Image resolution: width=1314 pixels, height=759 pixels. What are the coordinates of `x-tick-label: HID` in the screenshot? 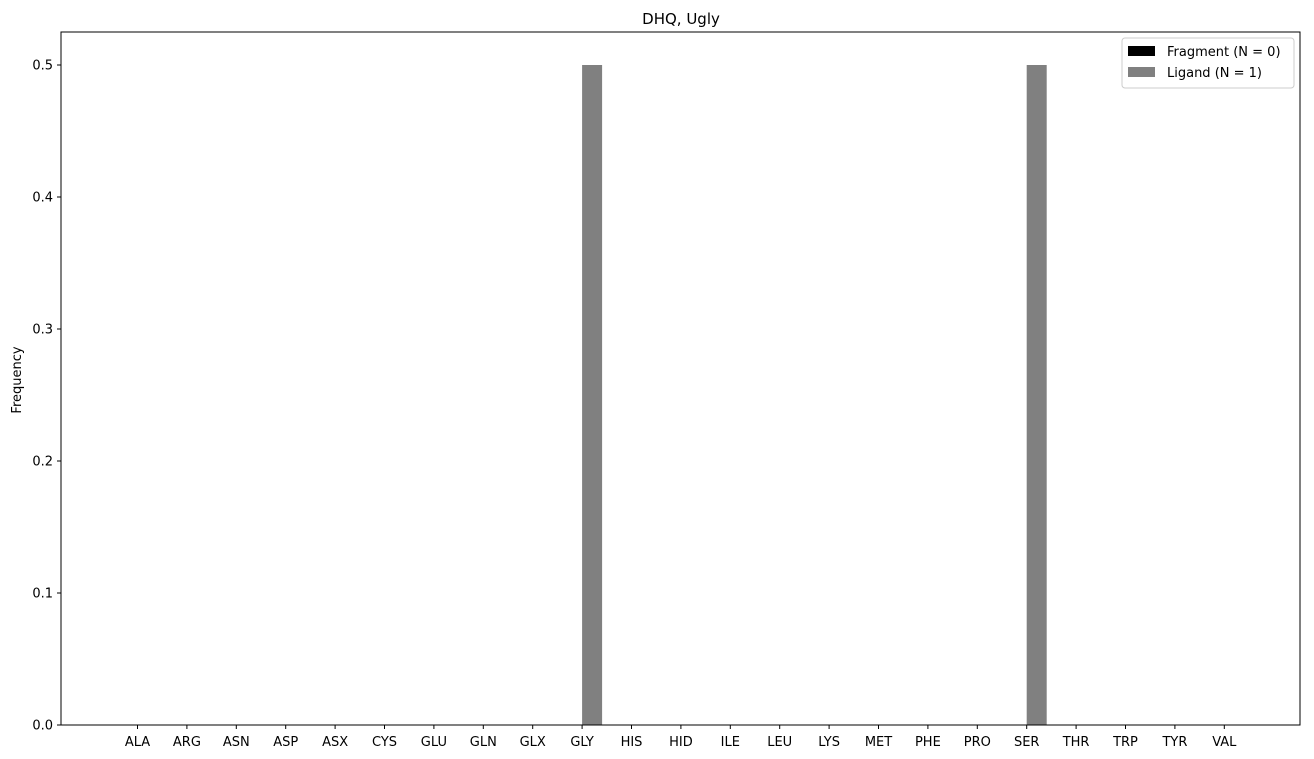 It's located at (681, 742).